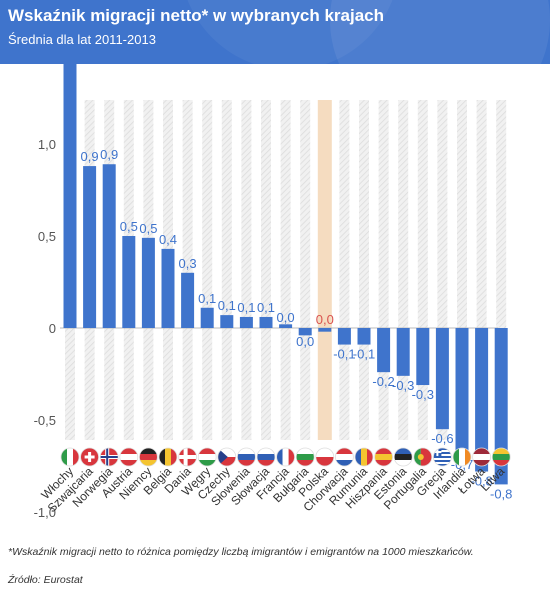 The image size is (550, 600). I want to click on country-flags, so click(285, 457).